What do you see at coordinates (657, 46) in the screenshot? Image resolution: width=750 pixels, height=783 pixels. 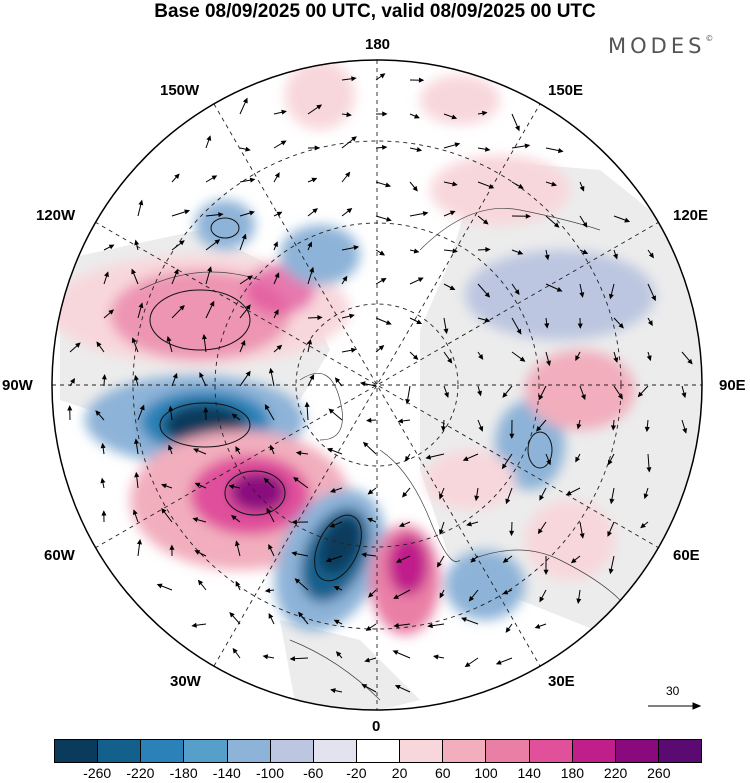 I see `brand-text: MODES` at bounding box center [657, 46].